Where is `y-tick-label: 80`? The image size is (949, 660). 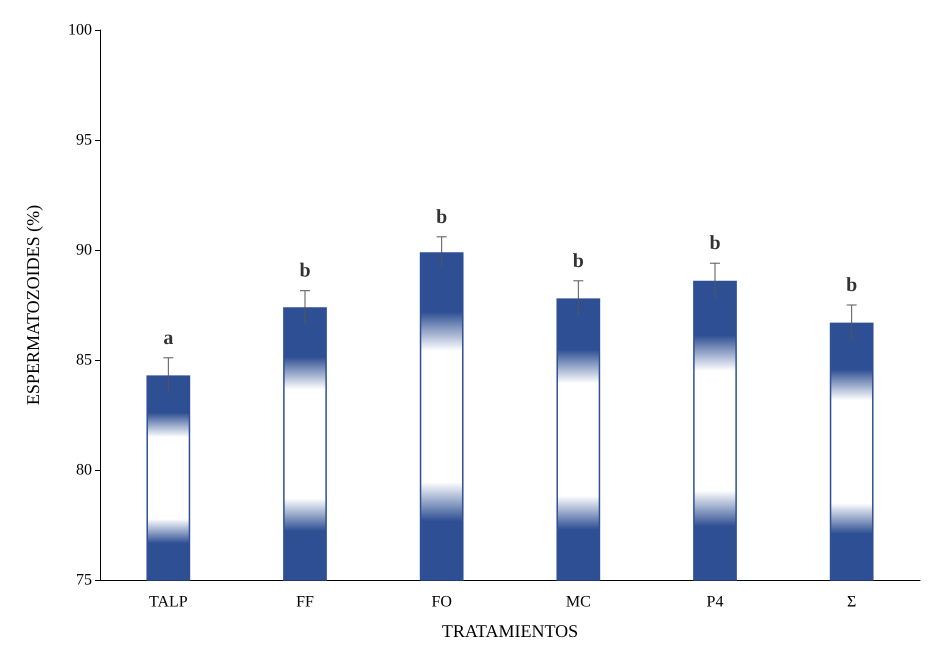
y-tick-label: 80 is located at coordinates (84, 470).